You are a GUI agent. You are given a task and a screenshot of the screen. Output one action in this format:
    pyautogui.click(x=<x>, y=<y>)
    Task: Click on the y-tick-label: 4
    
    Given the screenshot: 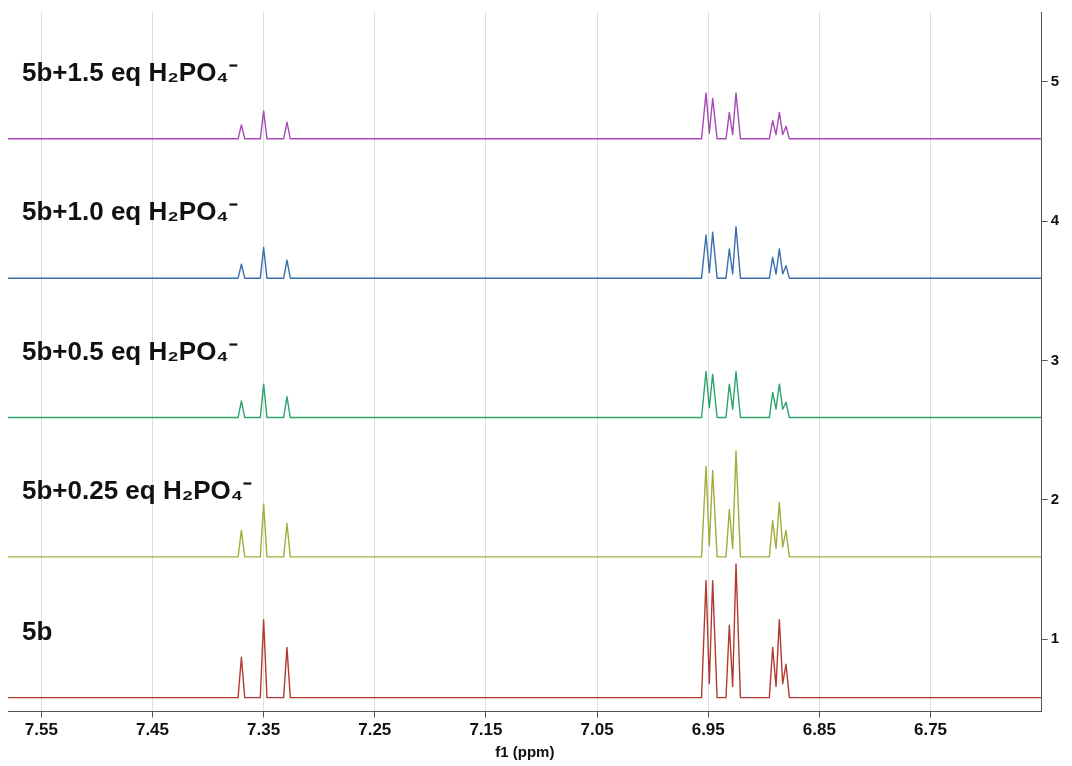 What is the action you would take?
    pyautogui.click(x=1055, y=220)
    